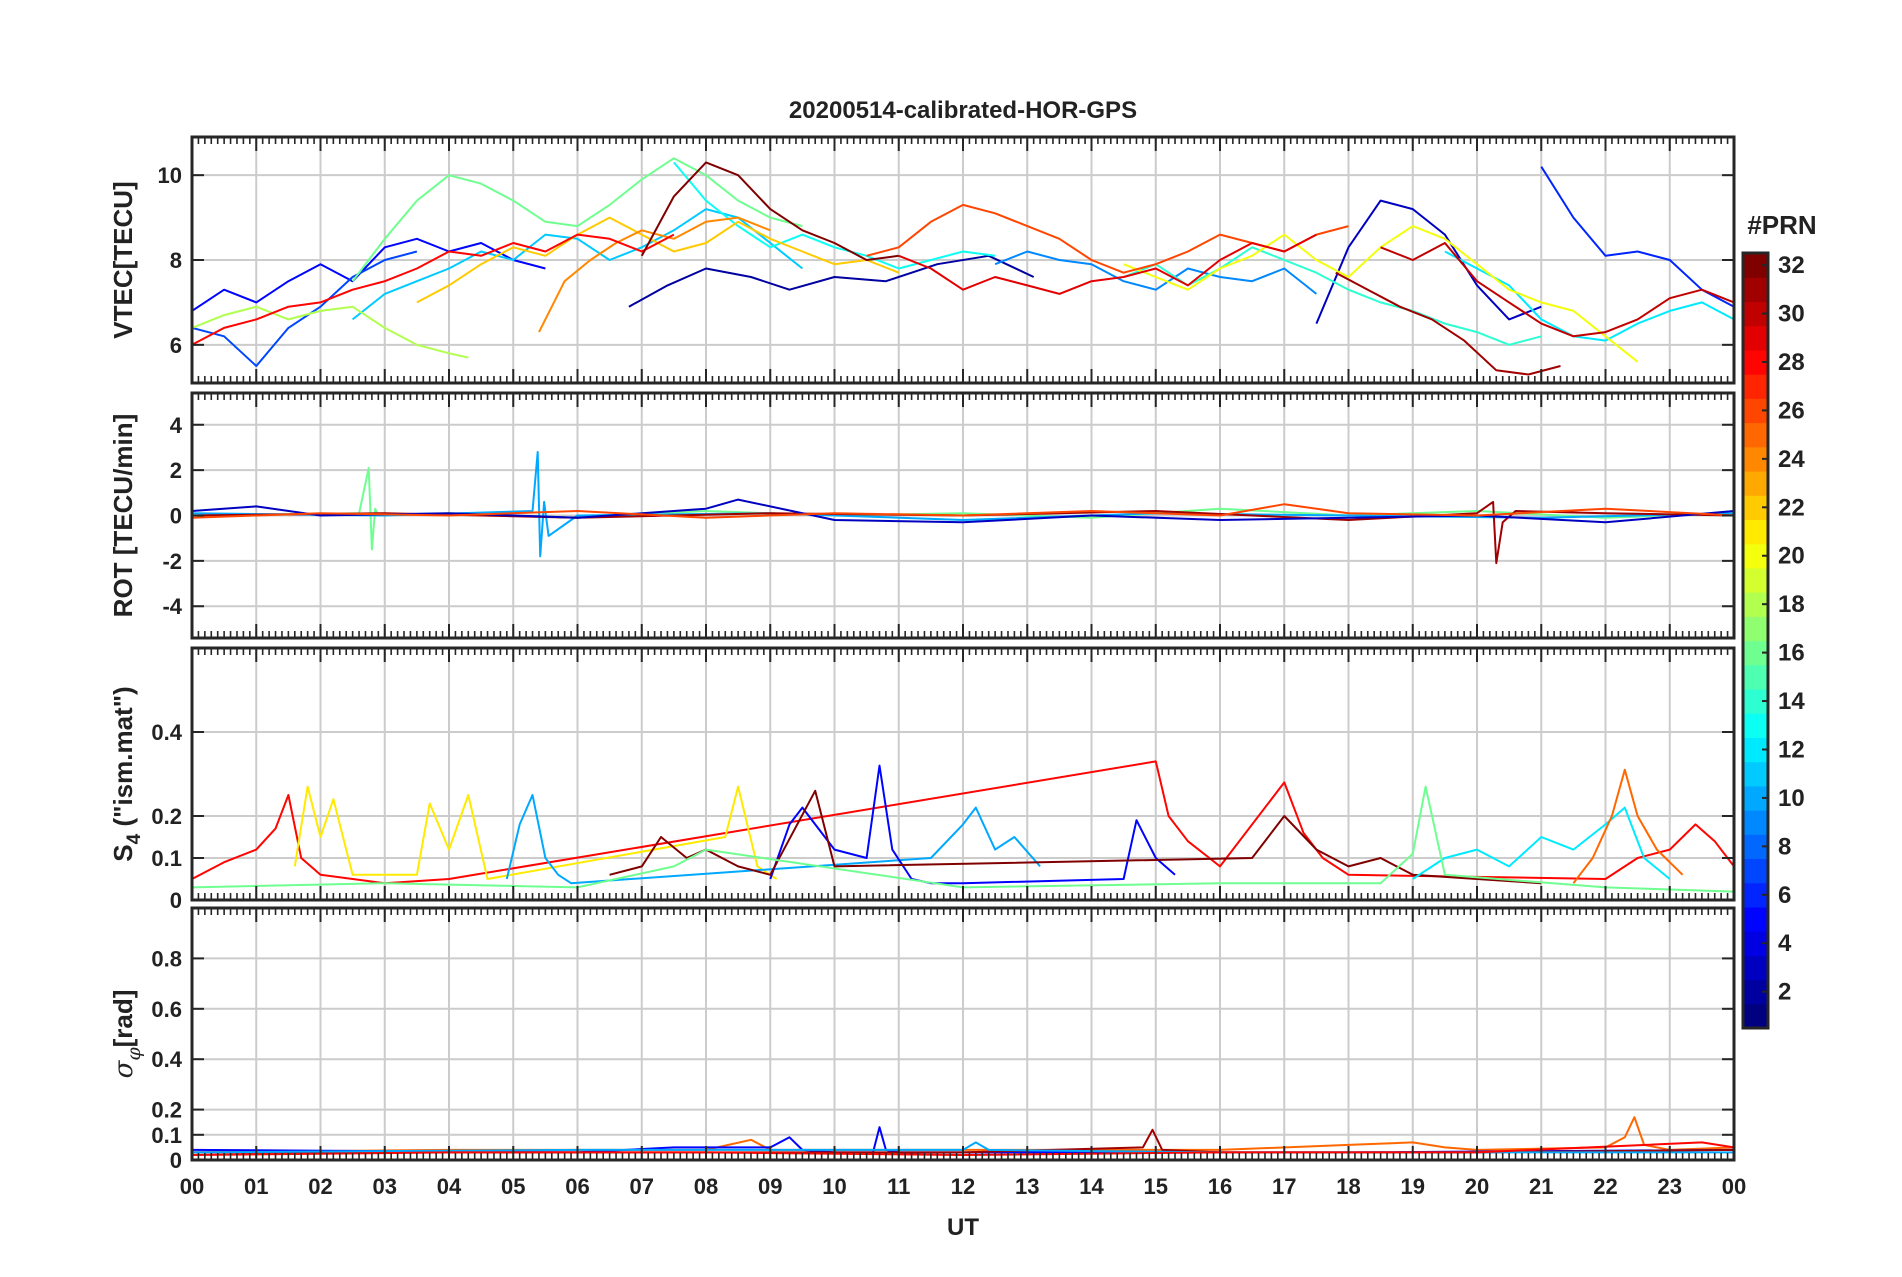 Image resolution: width=1902 pixels, height=1277 pixels. What do you see at coordinates (123, 1019) in the screenshot?
I see `y-label-rest: [rad]` at bounding box center [123, 1019].